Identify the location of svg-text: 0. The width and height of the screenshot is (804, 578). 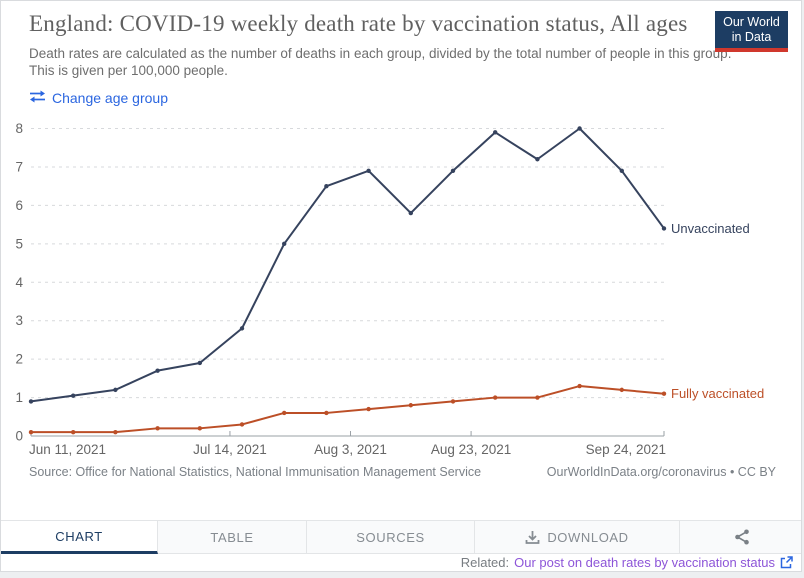
(19, 436).